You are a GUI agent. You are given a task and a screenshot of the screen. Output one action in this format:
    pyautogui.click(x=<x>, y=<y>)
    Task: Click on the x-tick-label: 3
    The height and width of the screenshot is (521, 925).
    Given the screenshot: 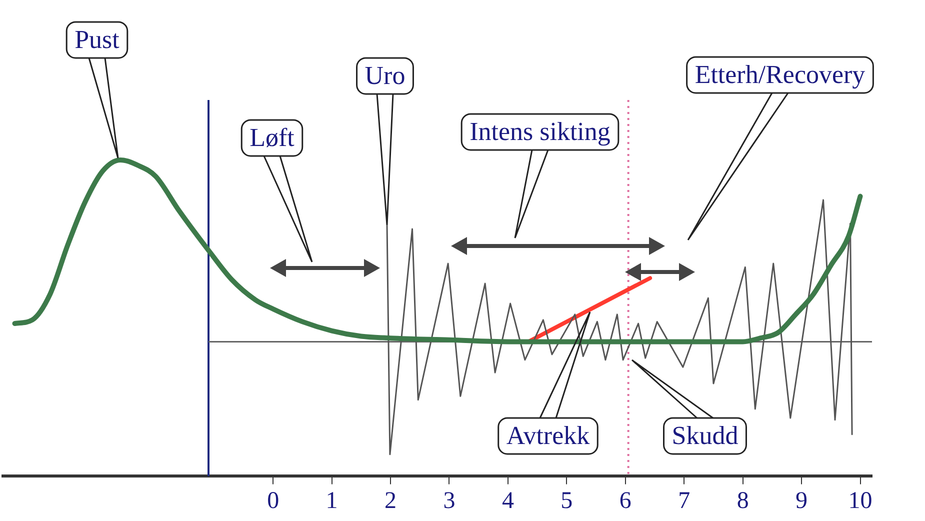 What is the action you would take?
    pyautogui.click(x=449, y=501)
    